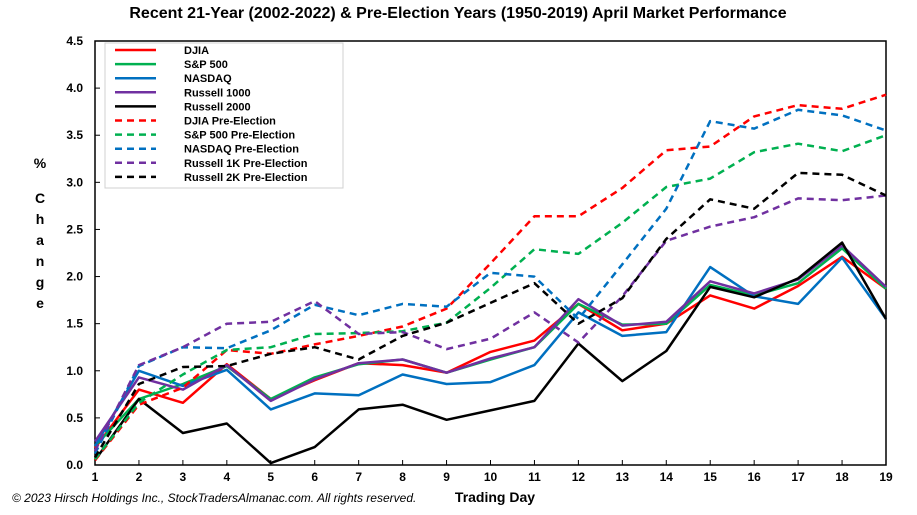 The image size is (917, 515). Describe the element at coordinates (495, 497) in the screenshot. I see `x-axis-label: Trading Day` at that location.